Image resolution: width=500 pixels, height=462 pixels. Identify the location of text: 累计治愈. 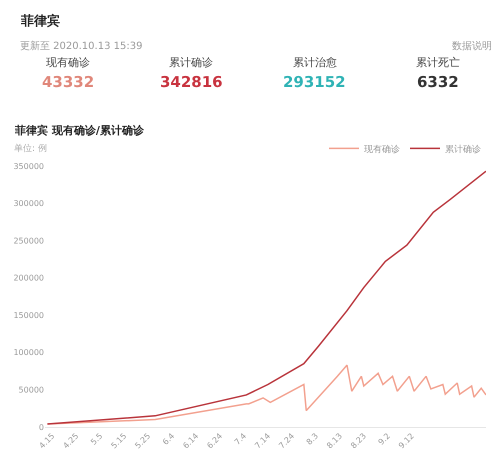
(315, 62).